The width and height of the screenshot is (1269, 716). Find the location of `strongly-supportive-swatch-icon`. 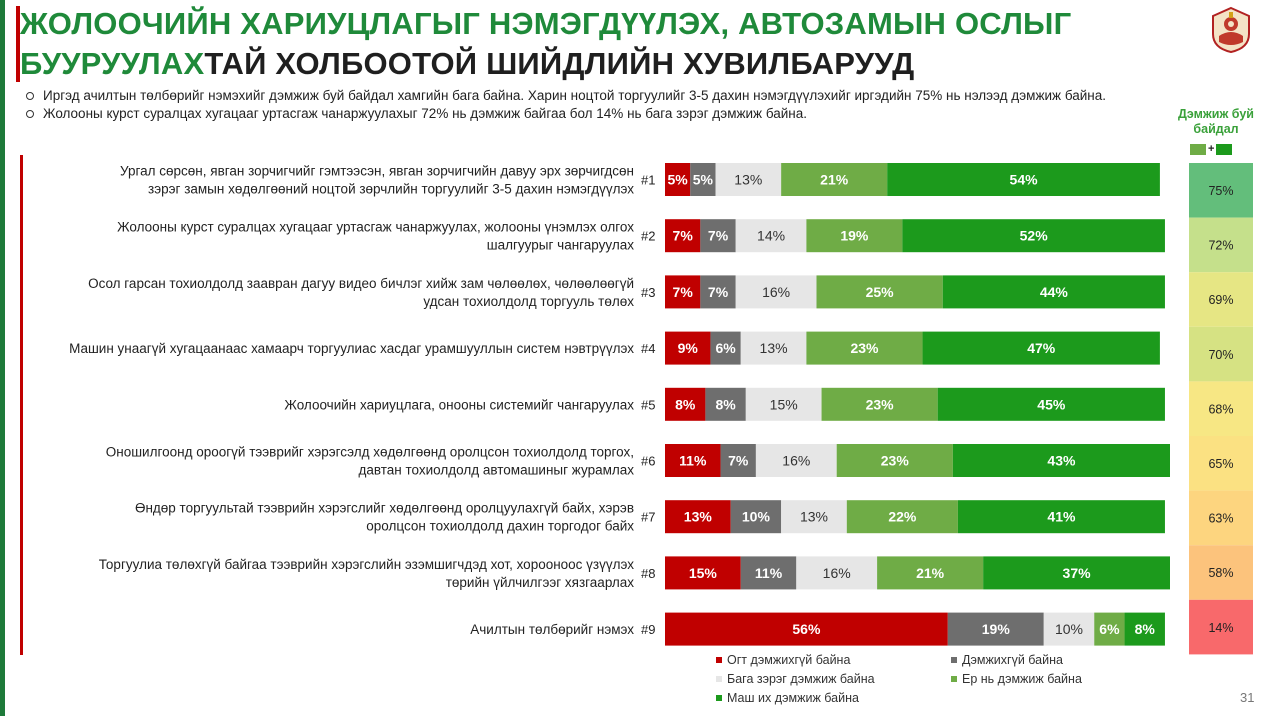

strongly-supportive-swatch-icon is located at coordinates (1224, 149).